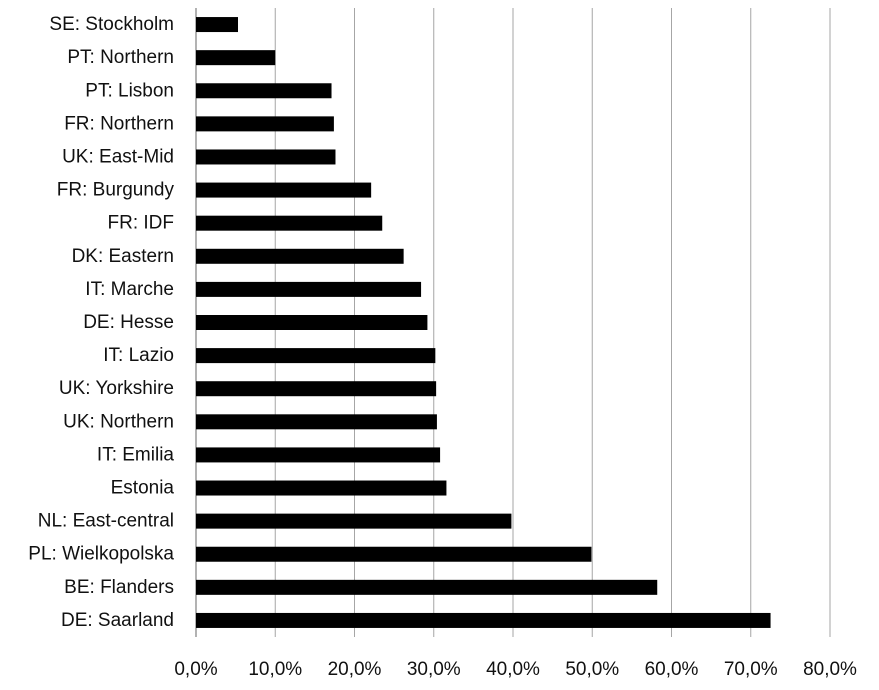 Image resolution: width=879 pixels, height=690 pixels. What do you see at coordinates (129, 90) in the screenshot?
I see `category-label: PT: Lisbon` at bounding box center [129, 90].